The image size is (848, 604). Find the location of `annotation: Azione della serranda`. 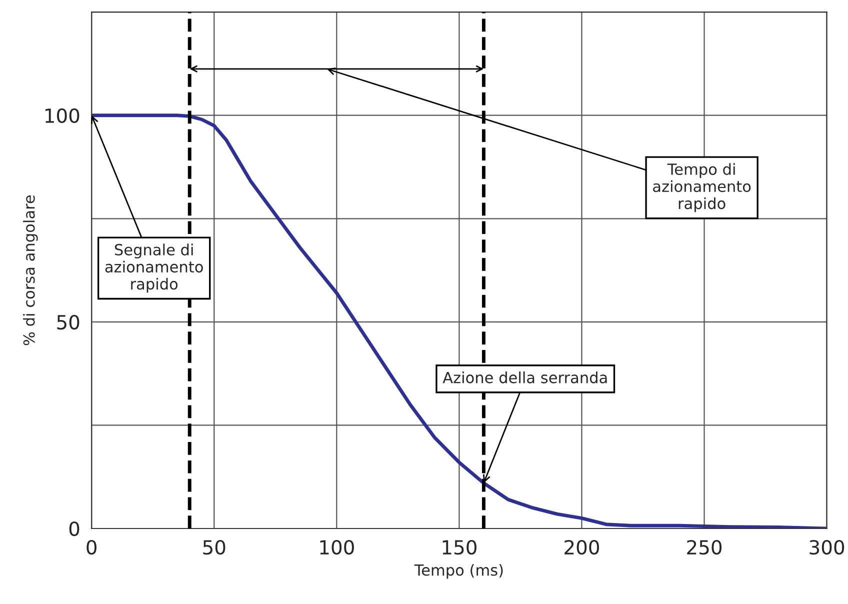

annotation: Azione della serranda is located at coordinates (524, 377).